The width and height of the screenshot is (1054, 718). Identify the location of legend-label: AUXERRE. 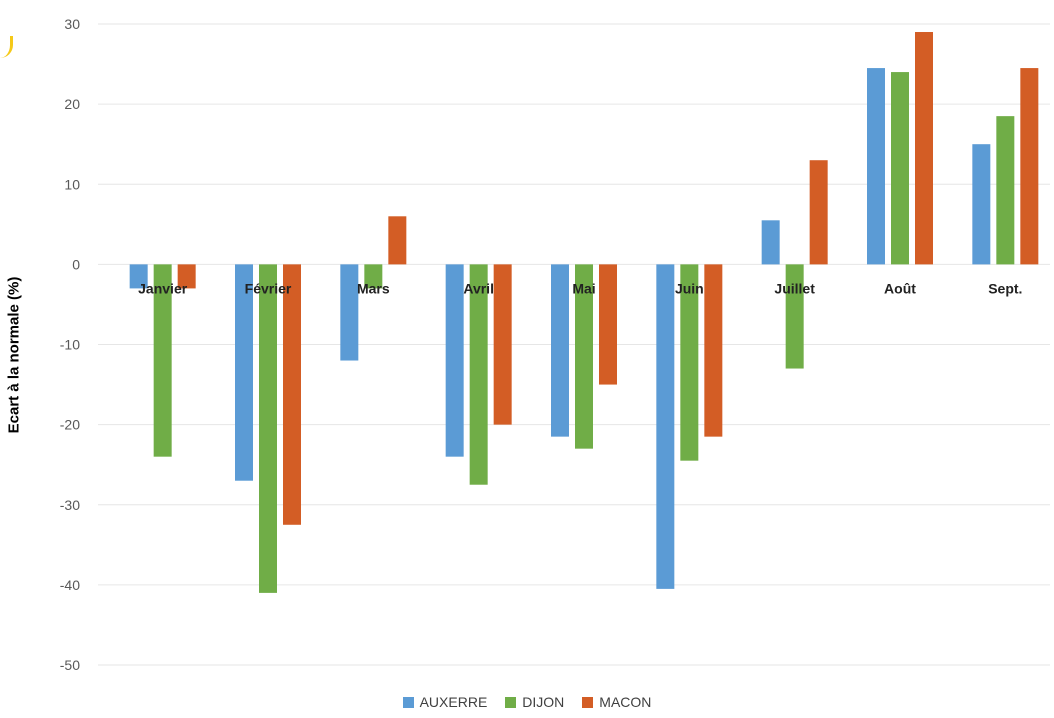
(453, 702).